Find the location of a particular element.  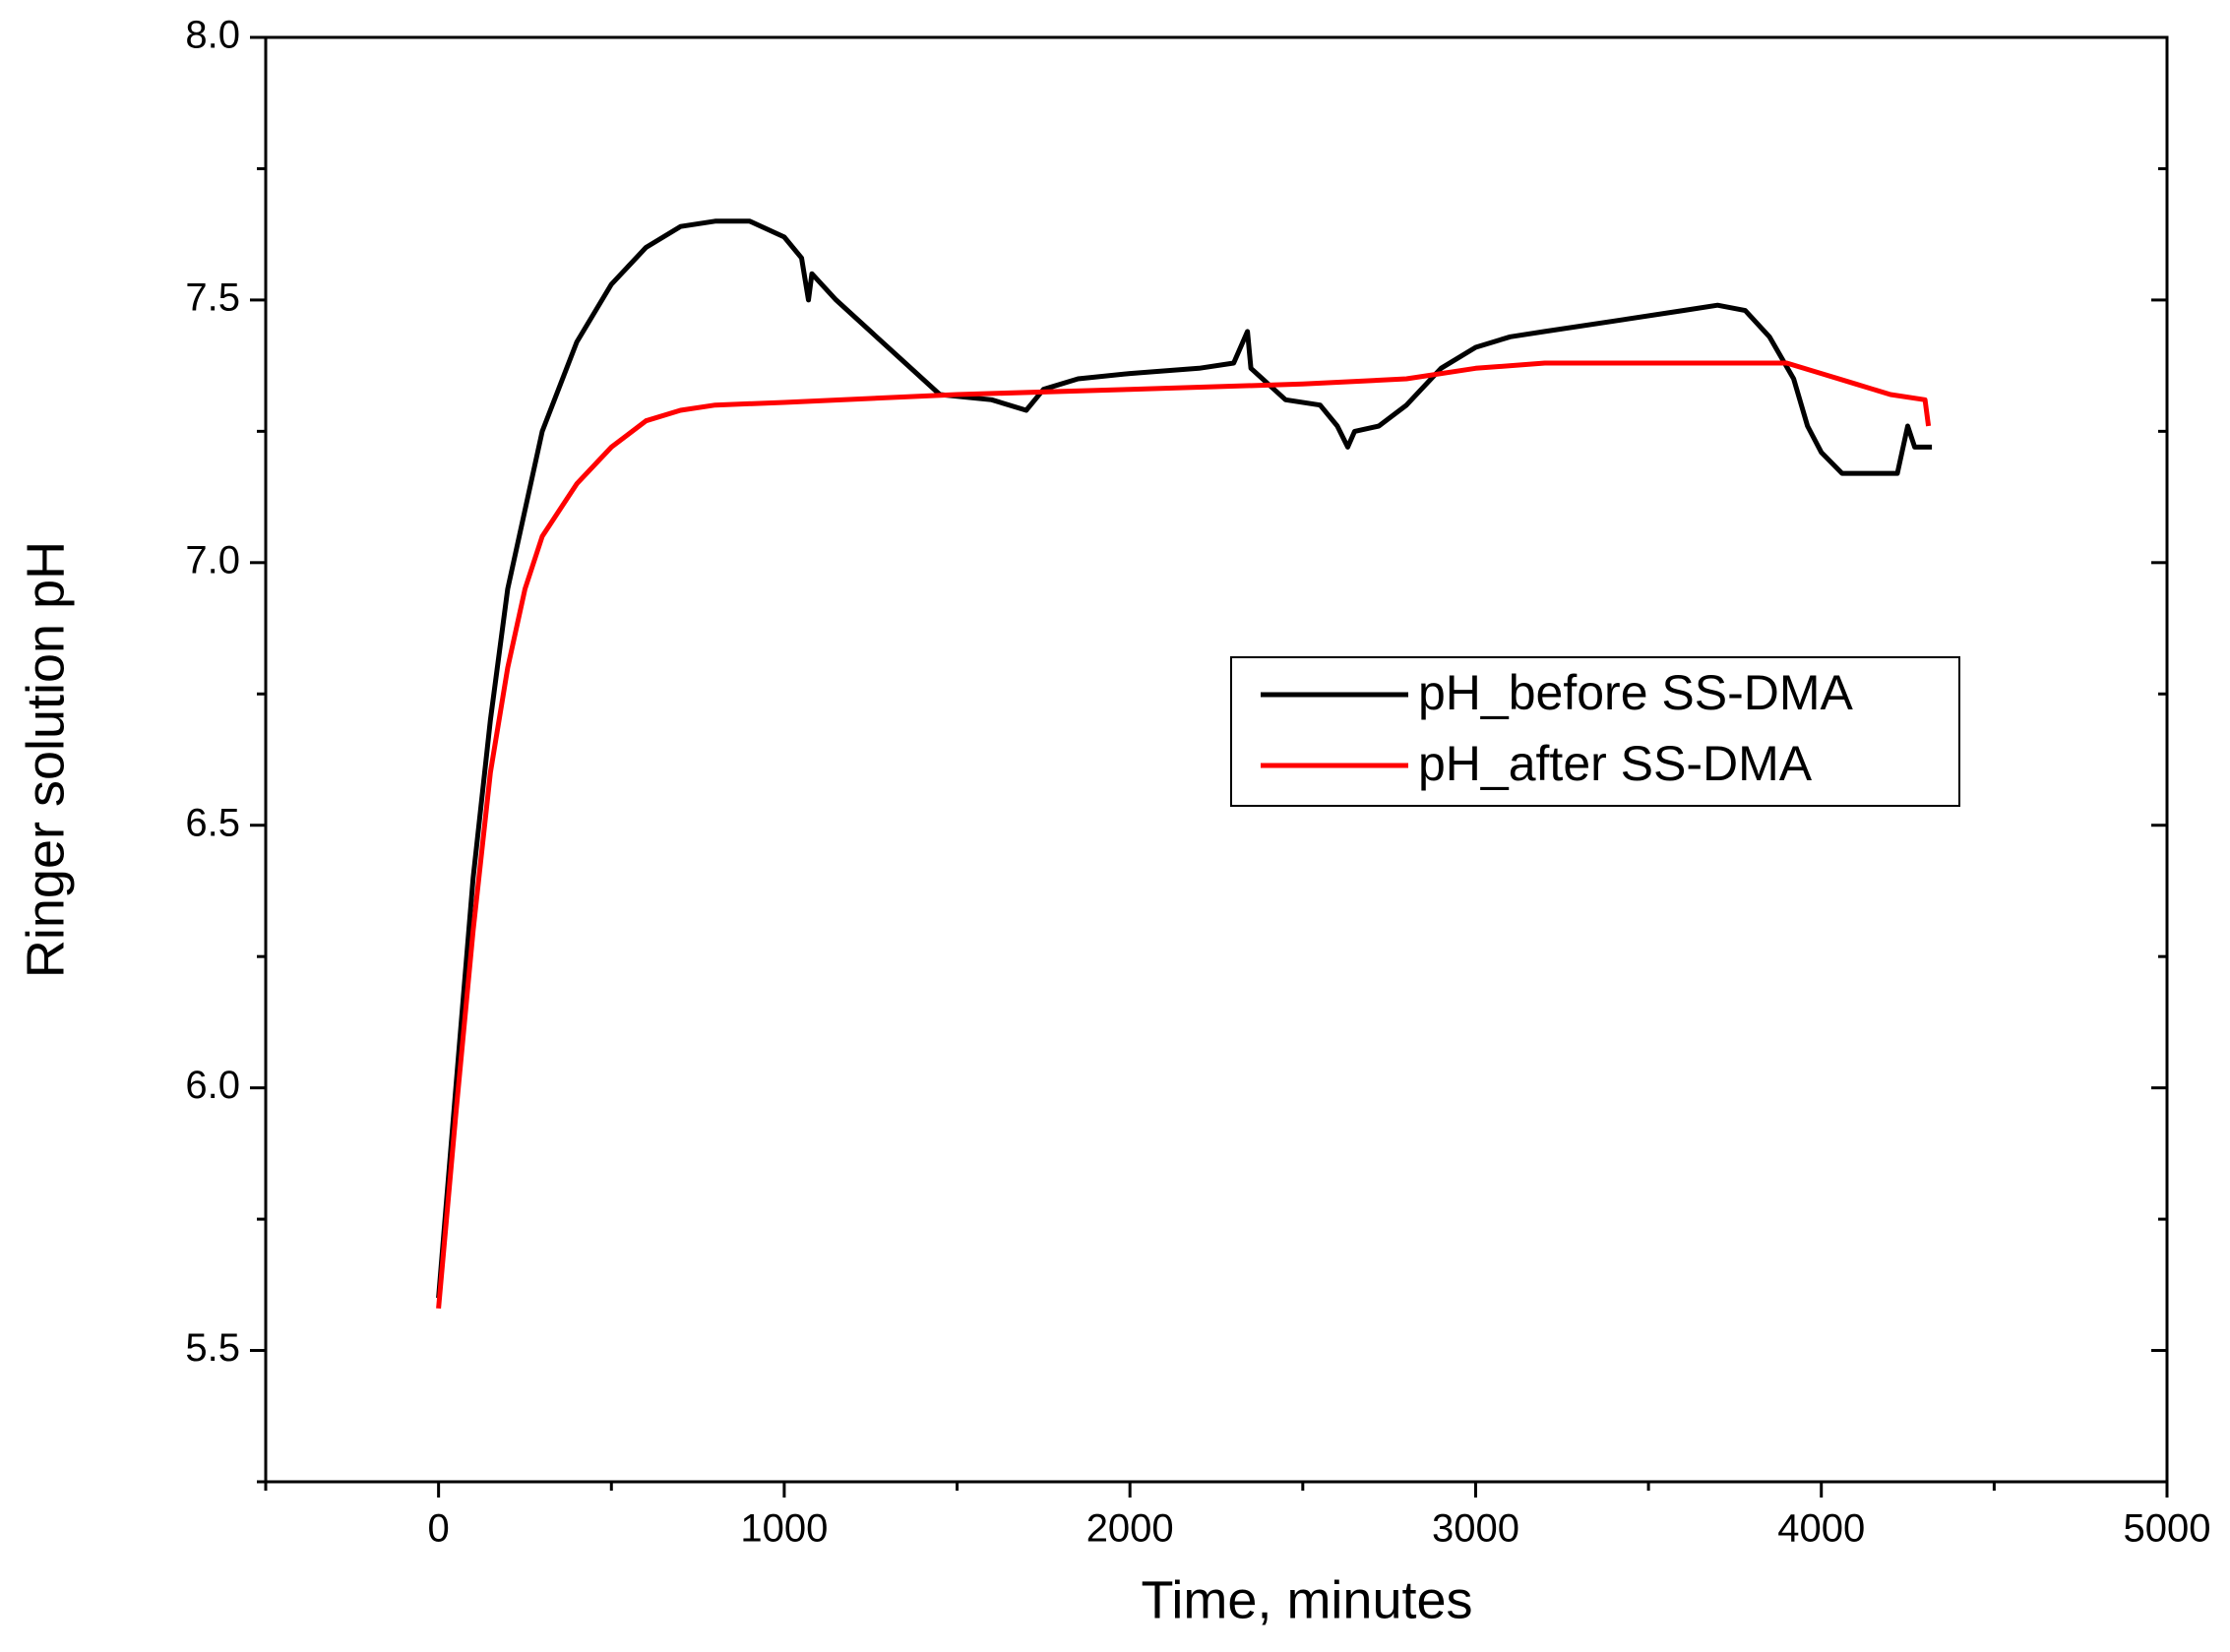

x-tick-label: 2000 is located at coordinates (1130, 1529).